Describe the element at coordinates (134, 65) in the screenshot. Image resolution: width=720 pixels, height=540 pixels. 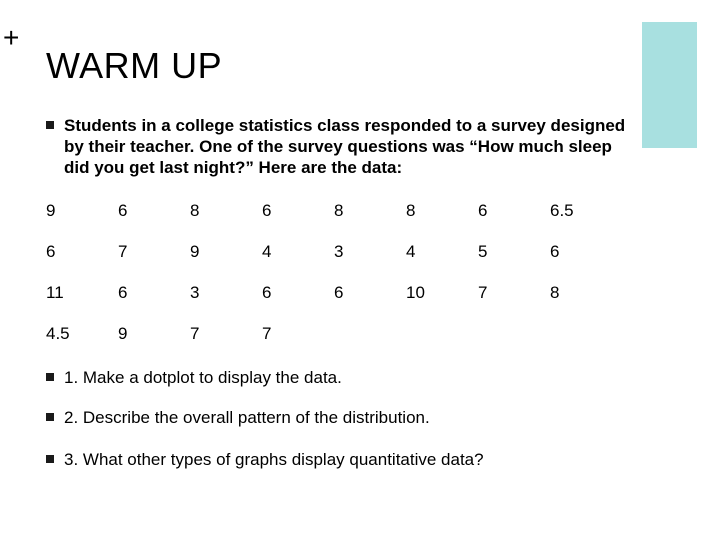
I see `slide-title: WARM UP` at that location.